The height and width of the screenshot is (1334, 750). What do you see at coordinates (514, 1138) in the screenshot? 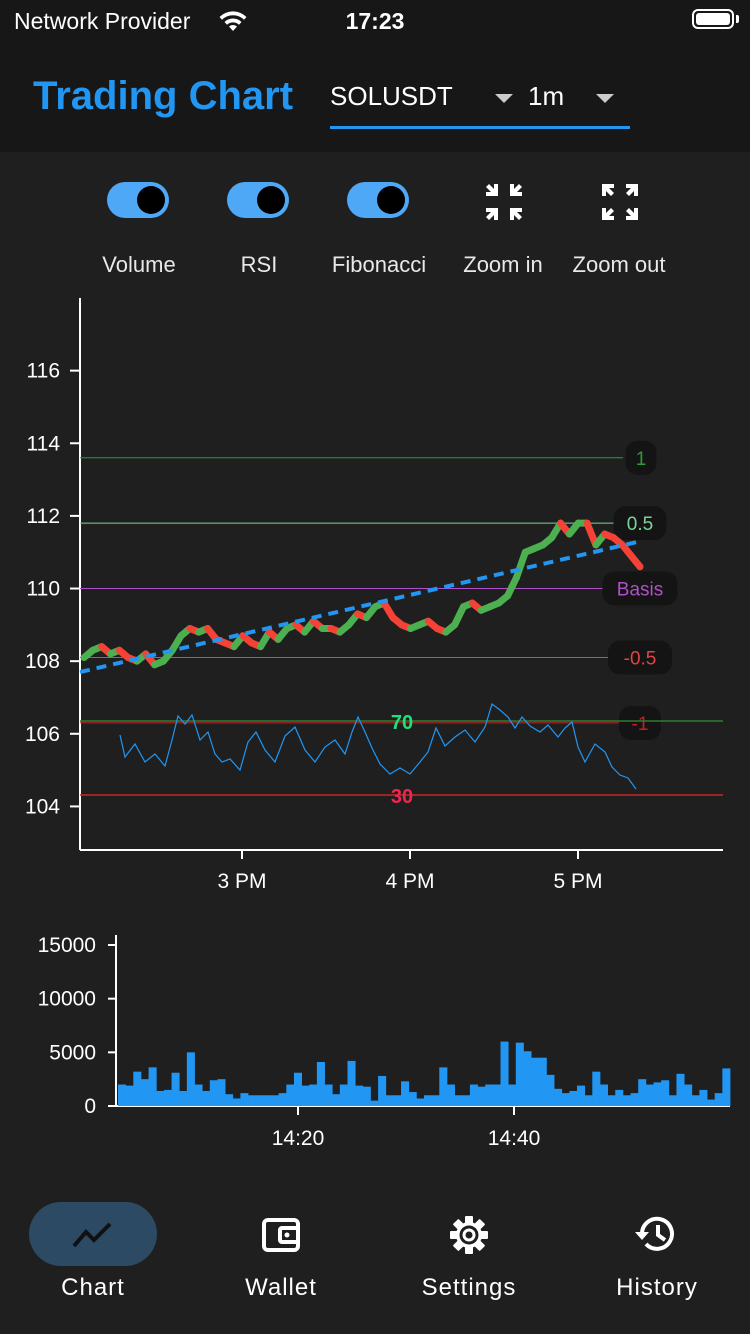
I see `volume-x-tick-label: 14:40` at bounding box center [514, 1138].